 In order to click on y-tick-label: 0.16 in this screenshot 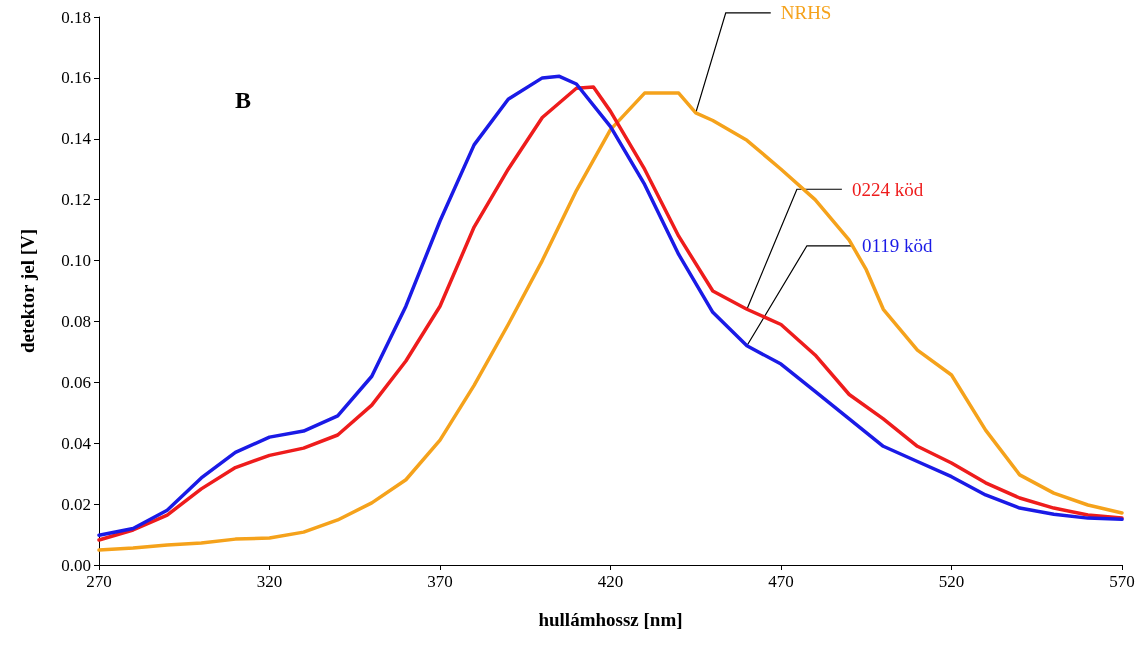, I will do `click(76, 78)`.